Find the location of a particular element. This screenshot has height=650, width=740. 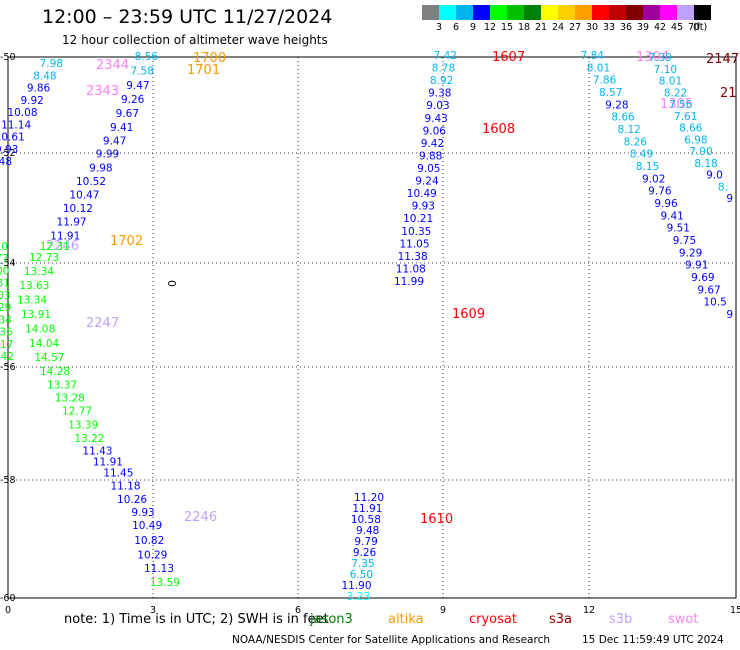

wave-height-point: 8.48 is located at coordinates (44, 76).